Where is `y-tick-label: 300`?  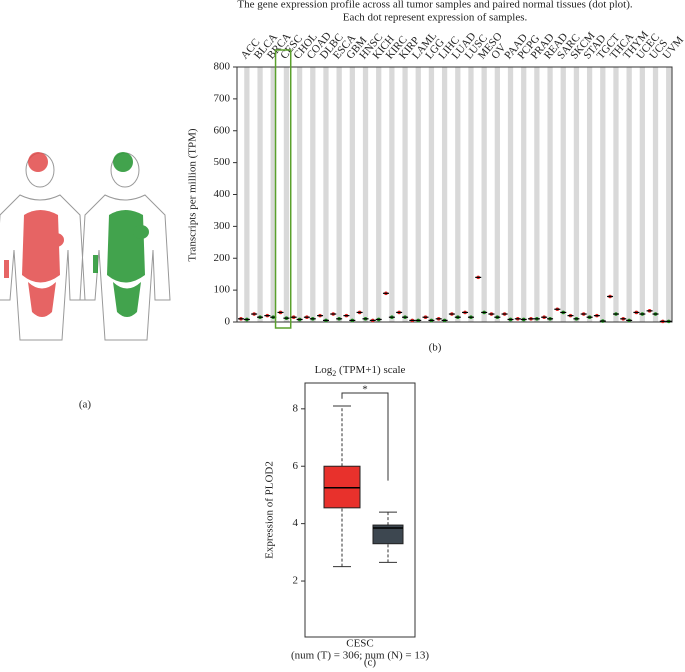 y-tick-label: 300 is located at coordinates (222, 226).